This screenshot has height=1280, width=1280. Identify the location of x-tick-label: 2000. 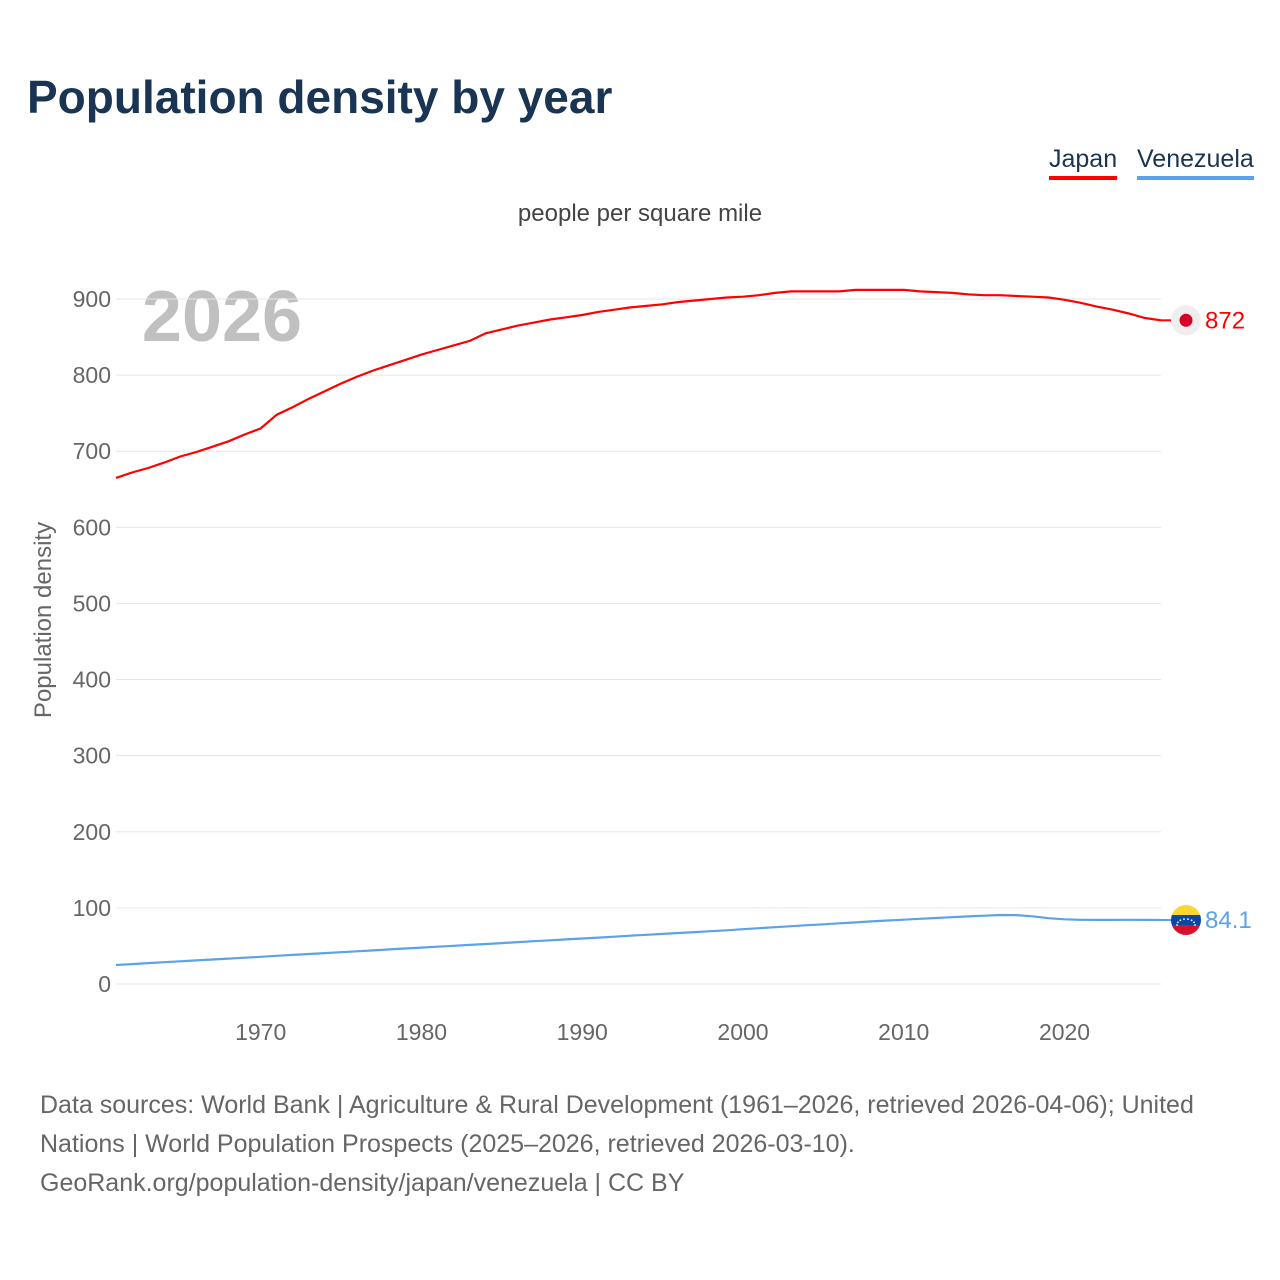
(742, 1032).